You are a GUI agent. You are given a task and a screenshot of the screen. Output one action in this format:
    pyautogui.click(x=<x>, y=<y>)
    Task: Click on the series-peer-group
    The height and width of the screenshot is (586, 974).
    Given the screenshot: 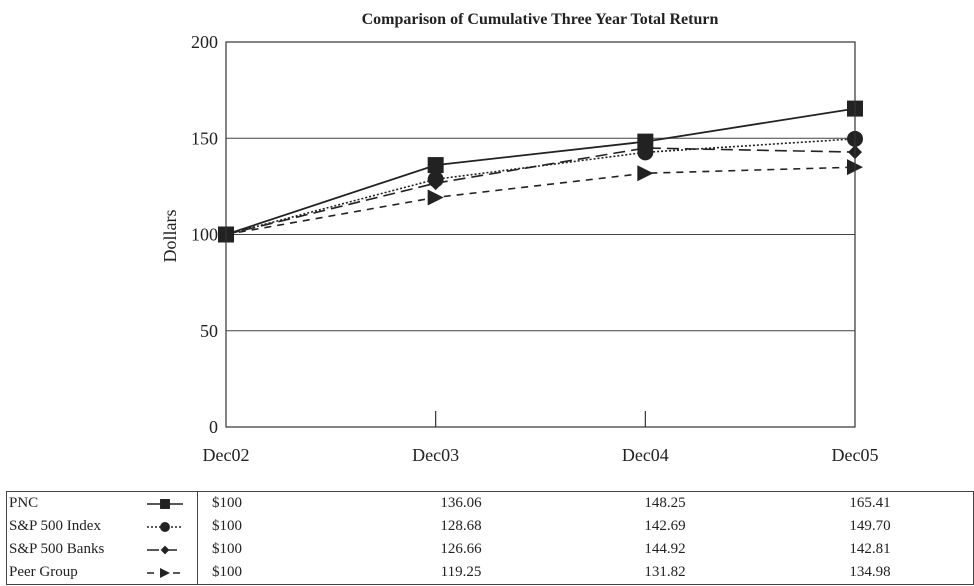 What is the action you would take?
    pyautogui.click(x=540, y=201)
    